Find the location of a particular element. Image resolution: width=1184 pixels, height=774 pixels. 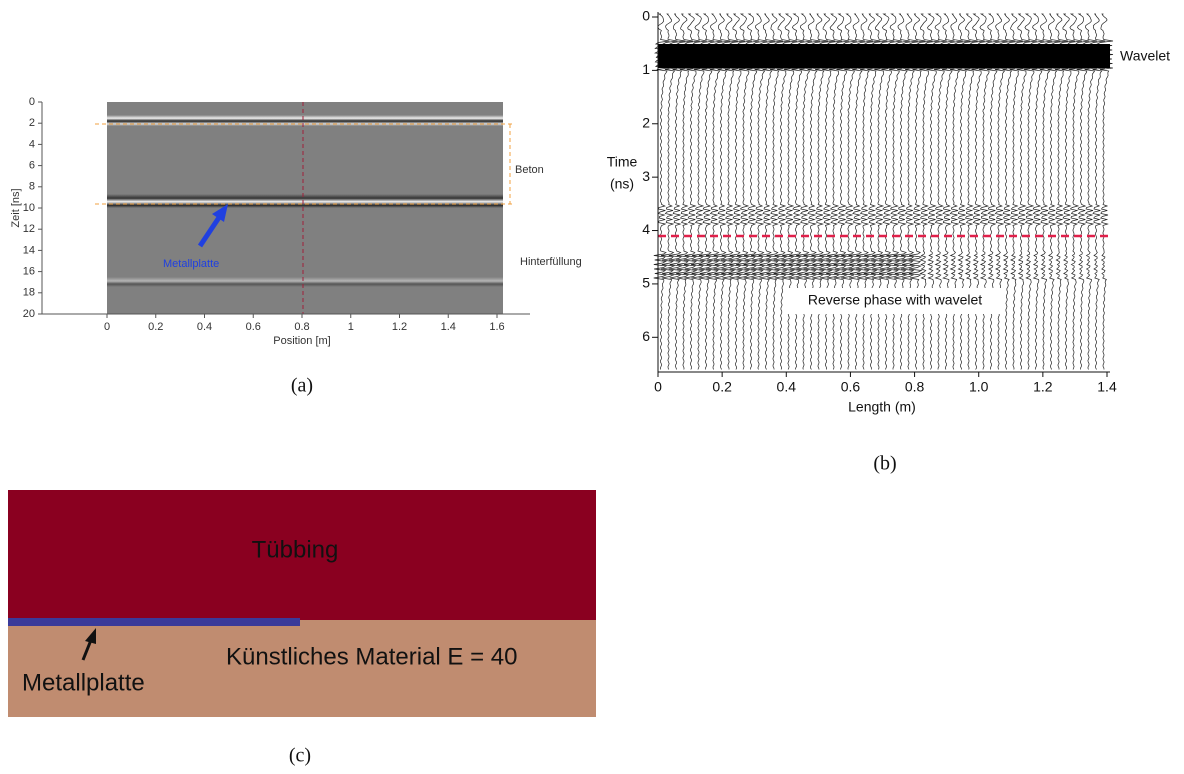

wavelet-band is located at coordinates (884, 56).